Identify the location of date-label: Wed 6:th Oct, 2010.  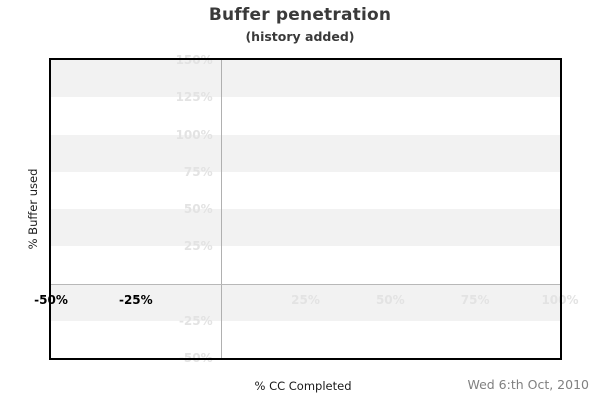
(528, 384).